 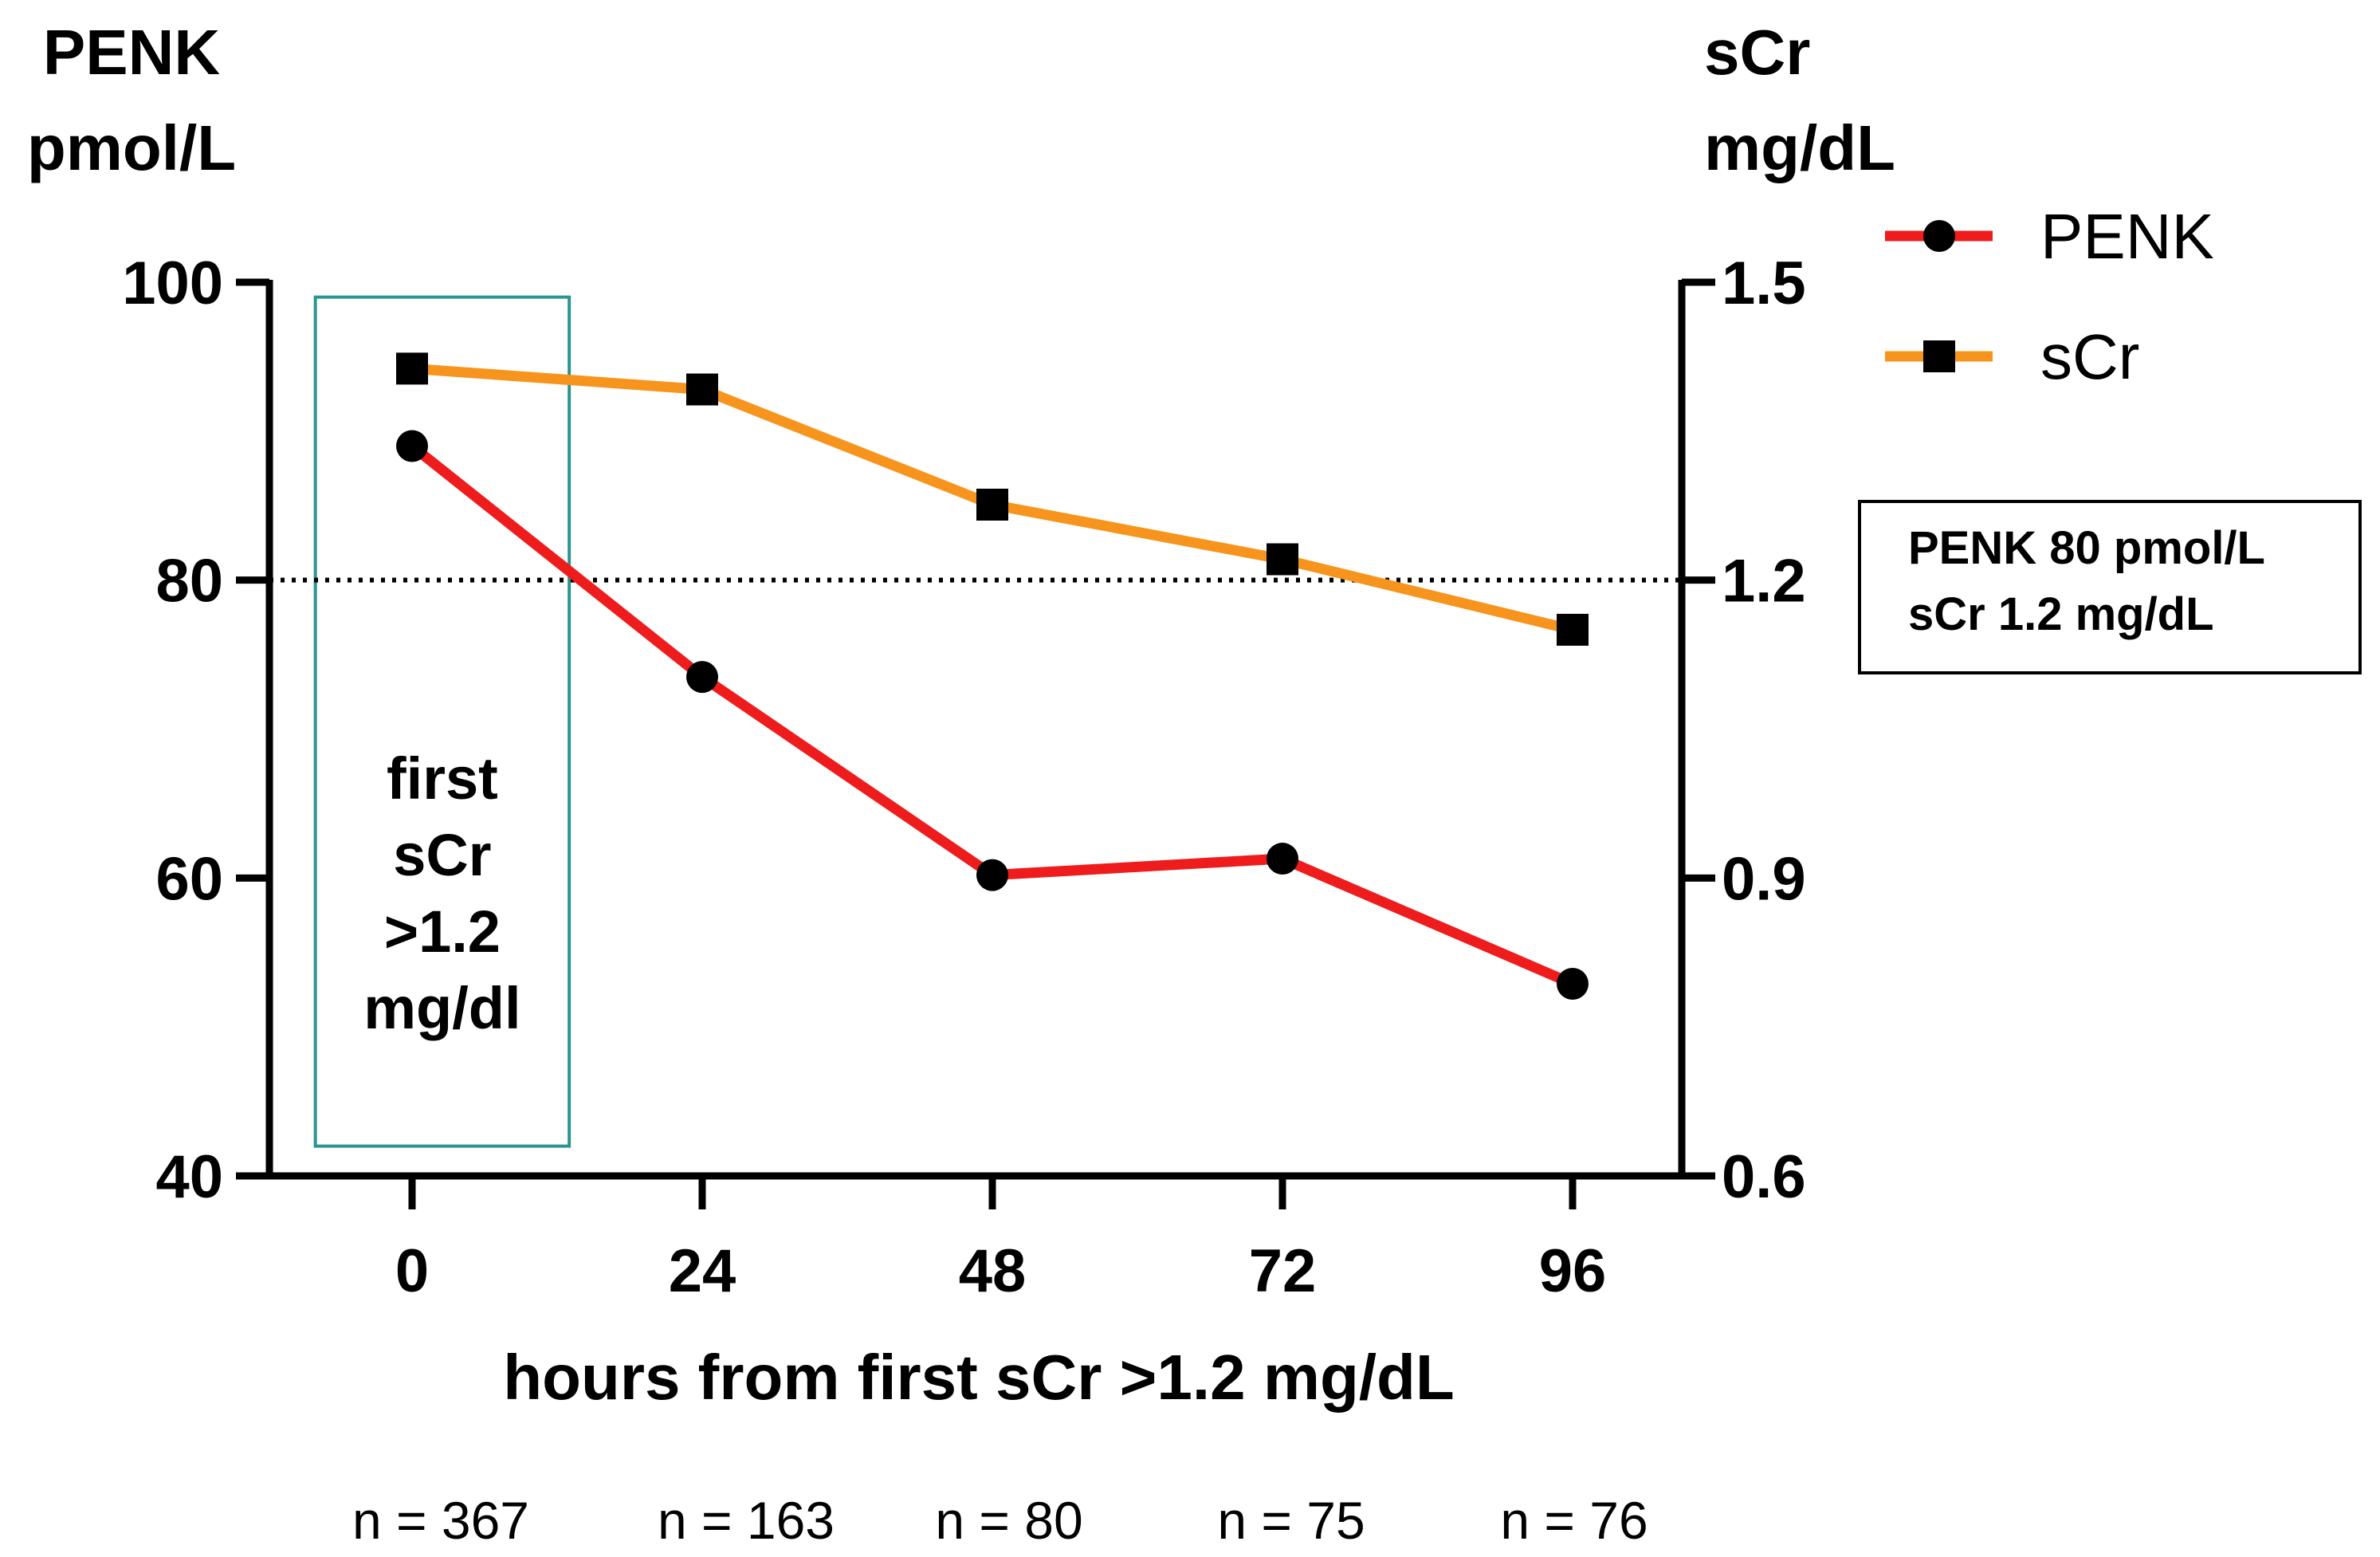 I want to click on x-axis-tick-label: 96, so click(x=1573, y=1271).